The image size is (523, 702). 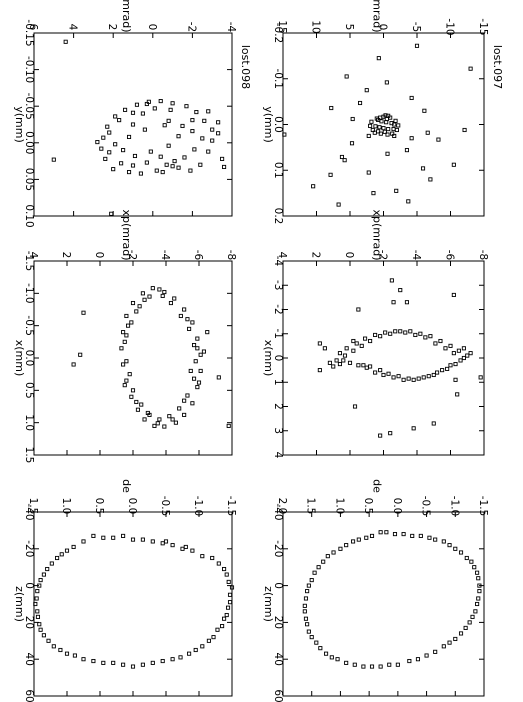 I want to click on y-tick-label: 2, so click(x=66, y=255).